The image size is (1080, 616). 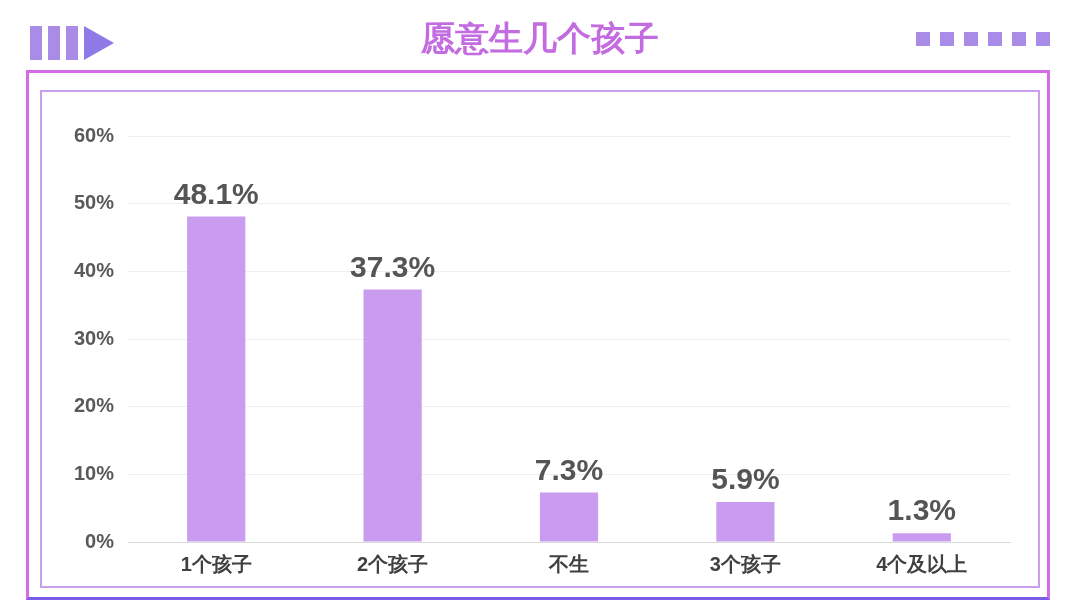 What do you see at coordinates (94, 472) in the screenshot?
I see `y-tick-label: 10%` at bounding box center [94, 472].